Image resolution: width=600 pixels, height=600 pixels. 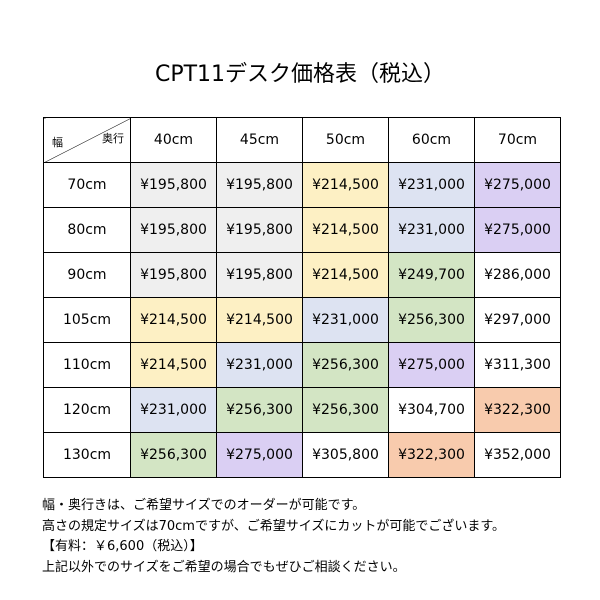 I want to click on row-header: 105cm, so click(x=87, y=320).